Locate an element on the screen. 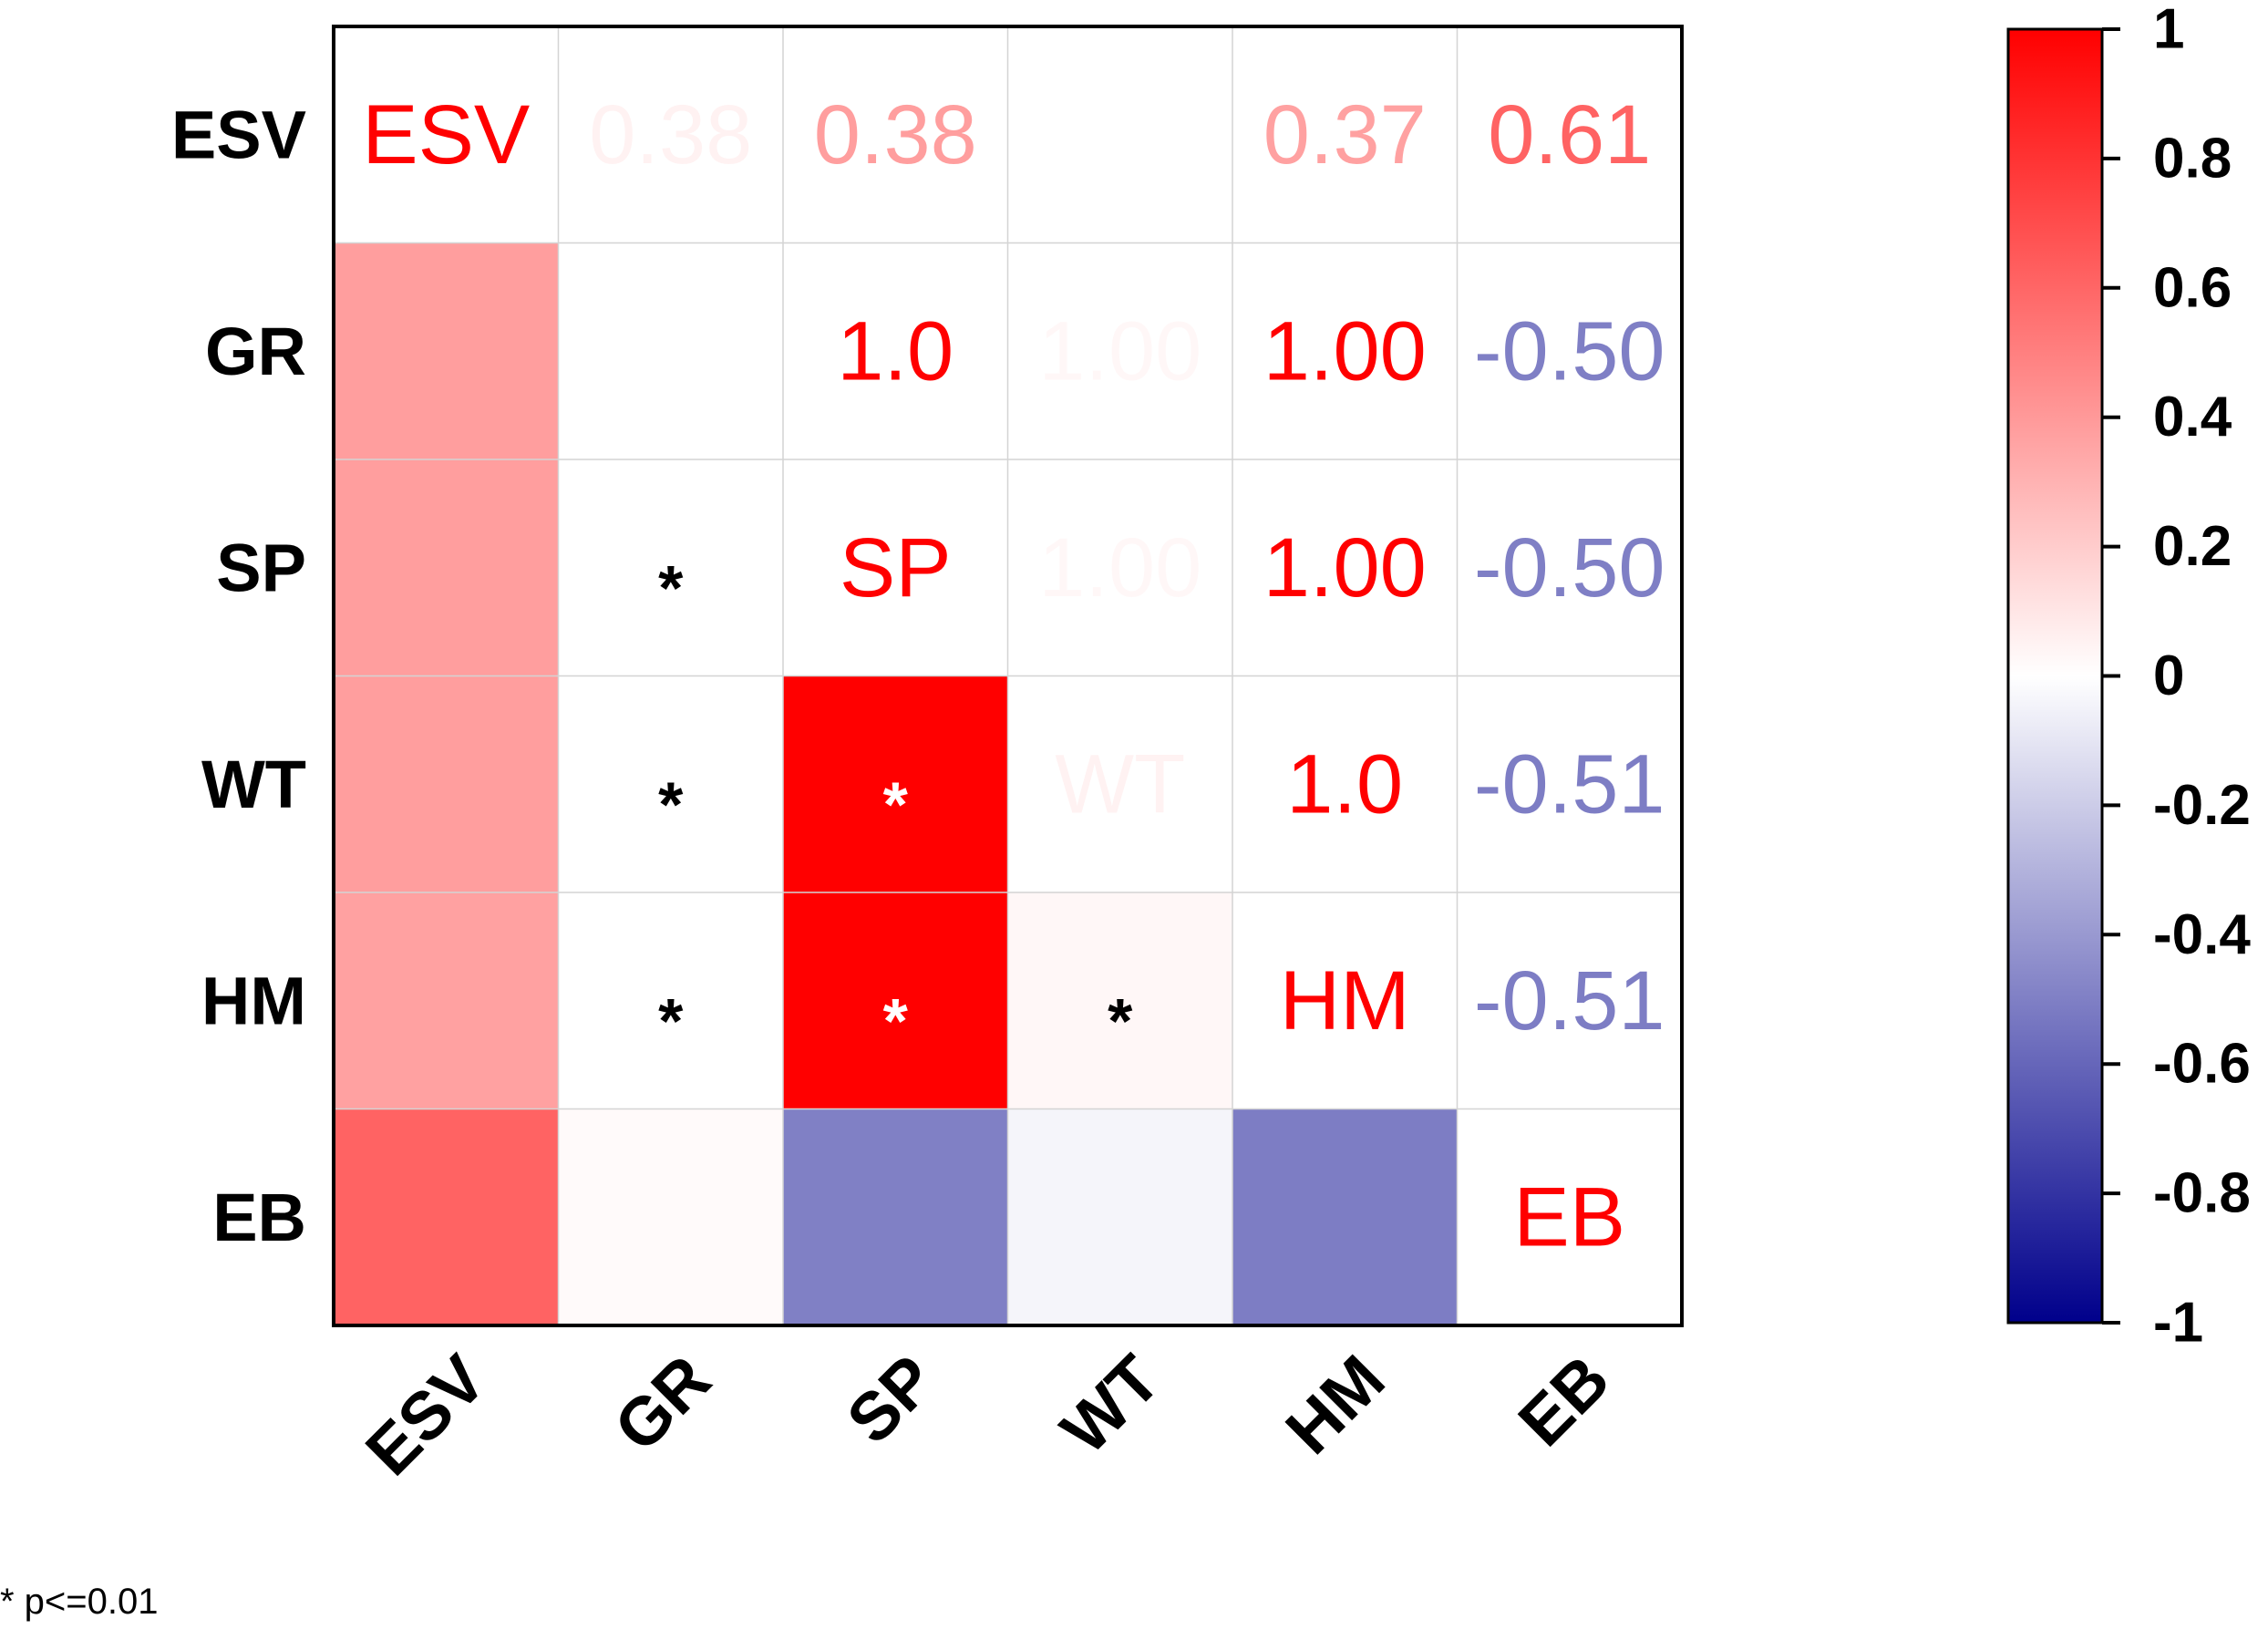 The width and height of the screenshot is (2268, 1629). colorbar-gradient is located at coordinates (2055, 676).